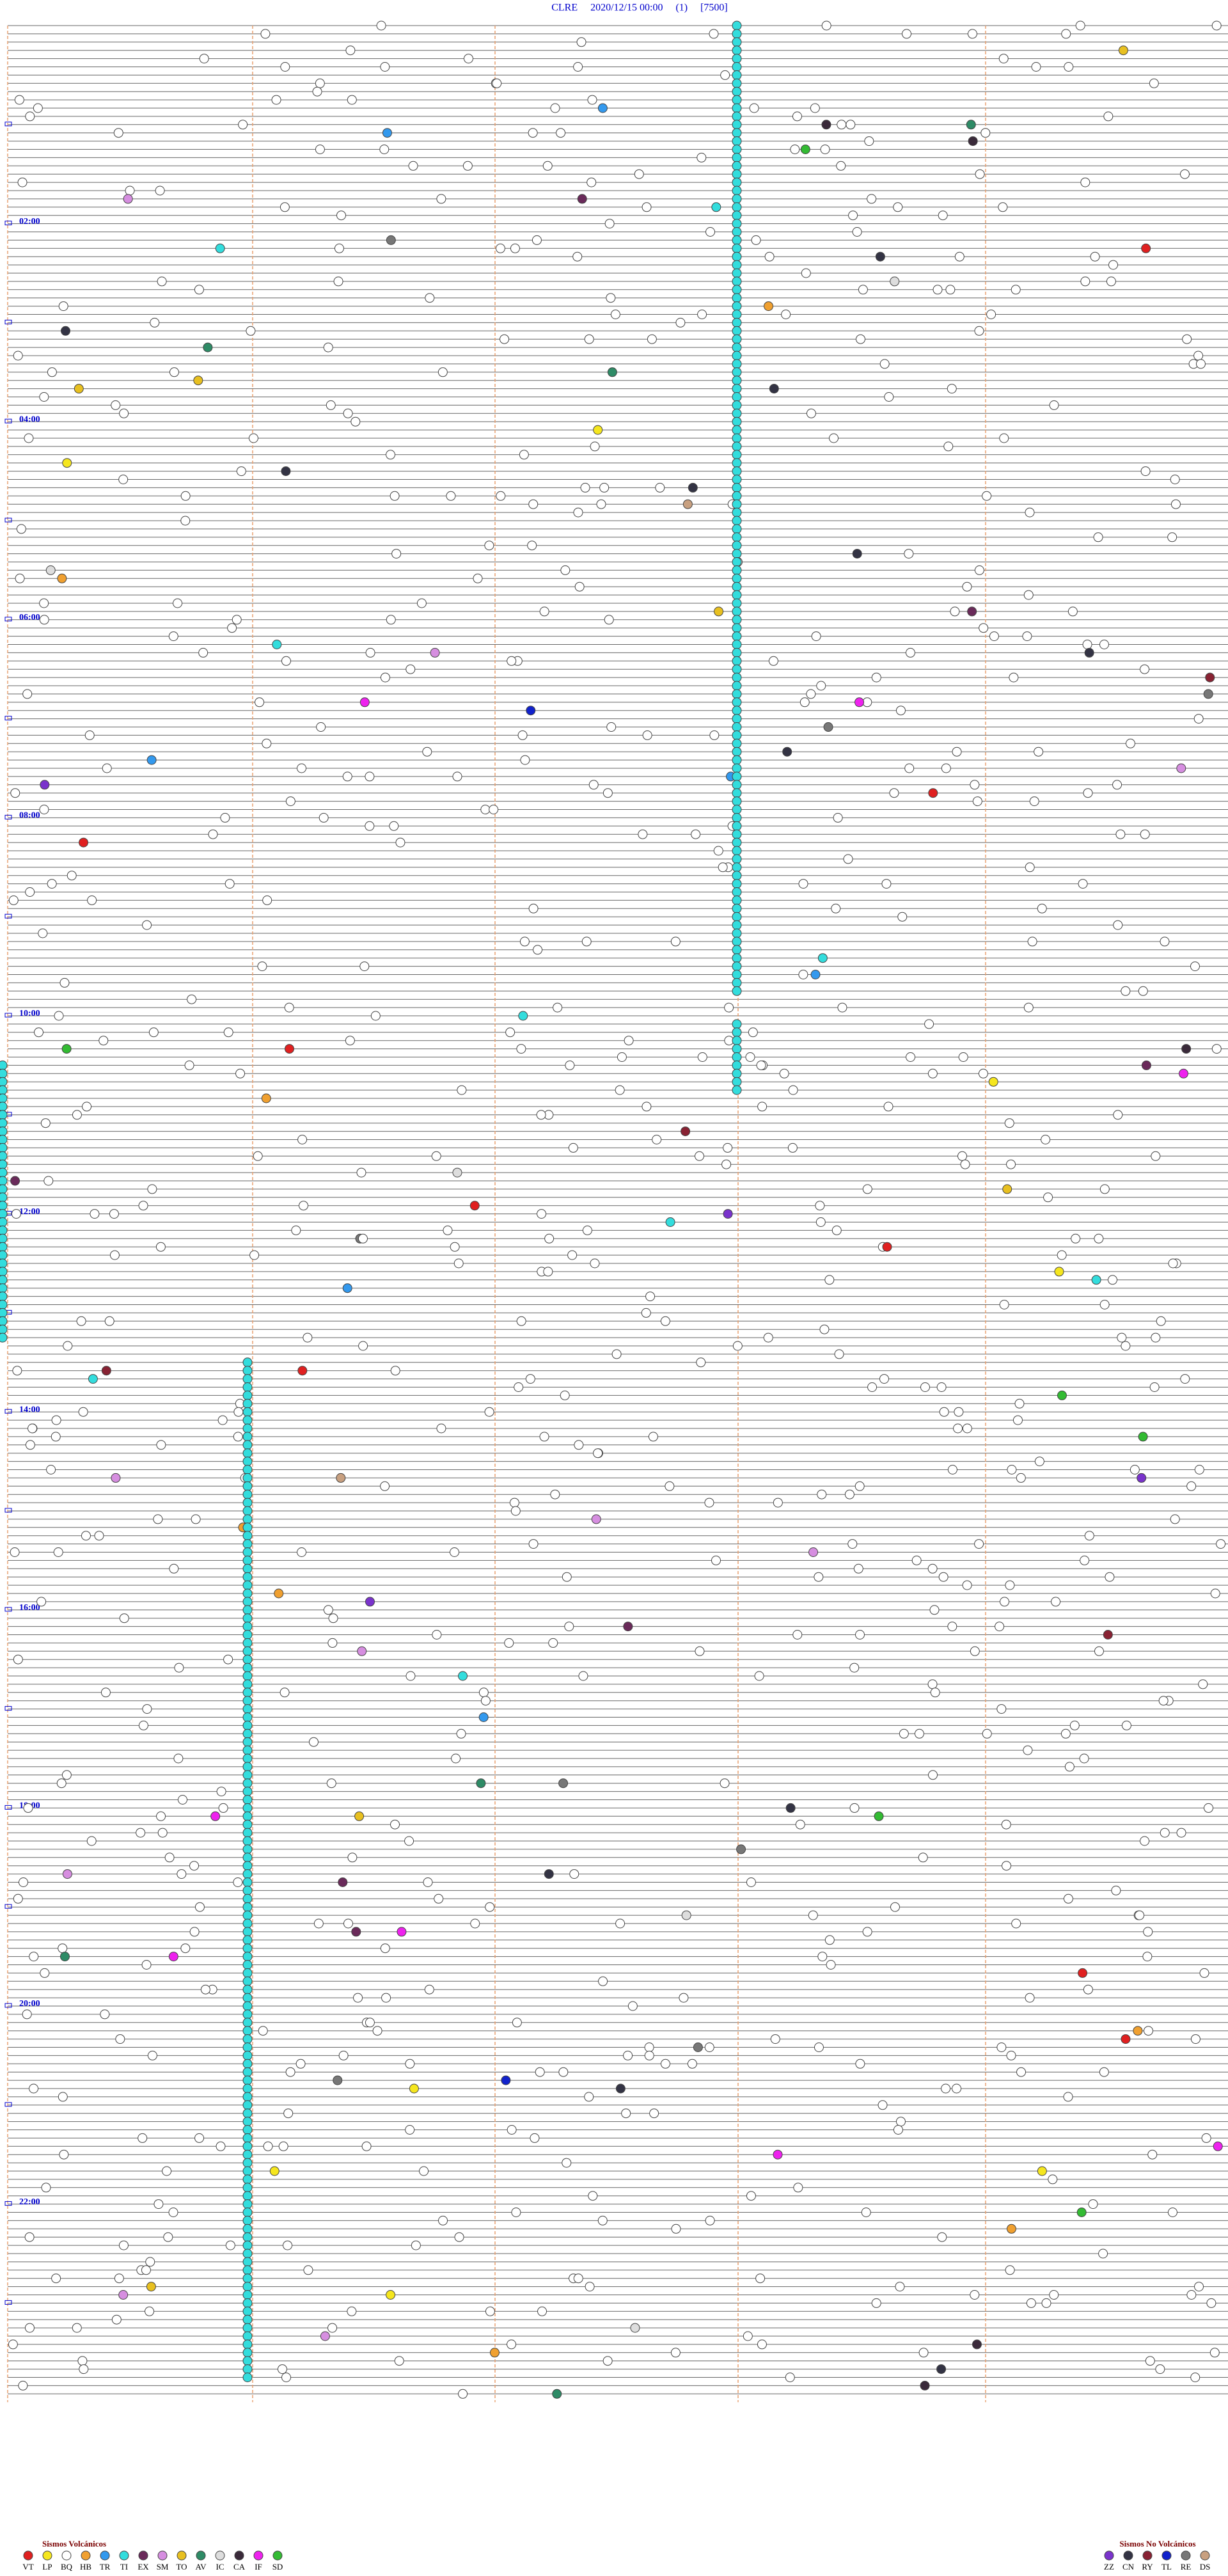 The height and width of the screenshot is (2576, 1228). What do you see at coordinates (27, 2567) in the screenshot?
I see `legend-label: VT` at bounding box center [27, 2567].